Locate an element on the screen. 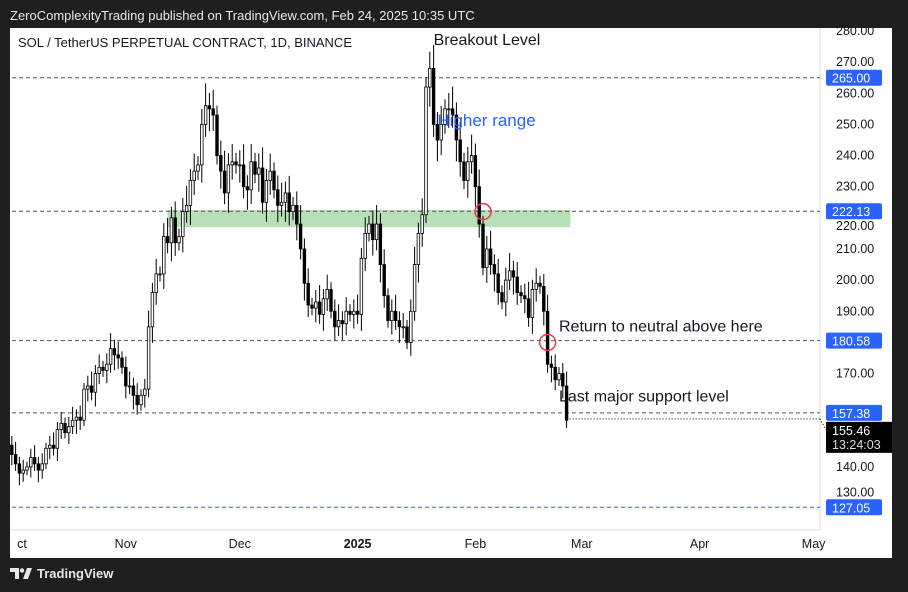 This screenshot has height=592, width=908. price-label-text: 157.38 is located at coordinates (851, 414).